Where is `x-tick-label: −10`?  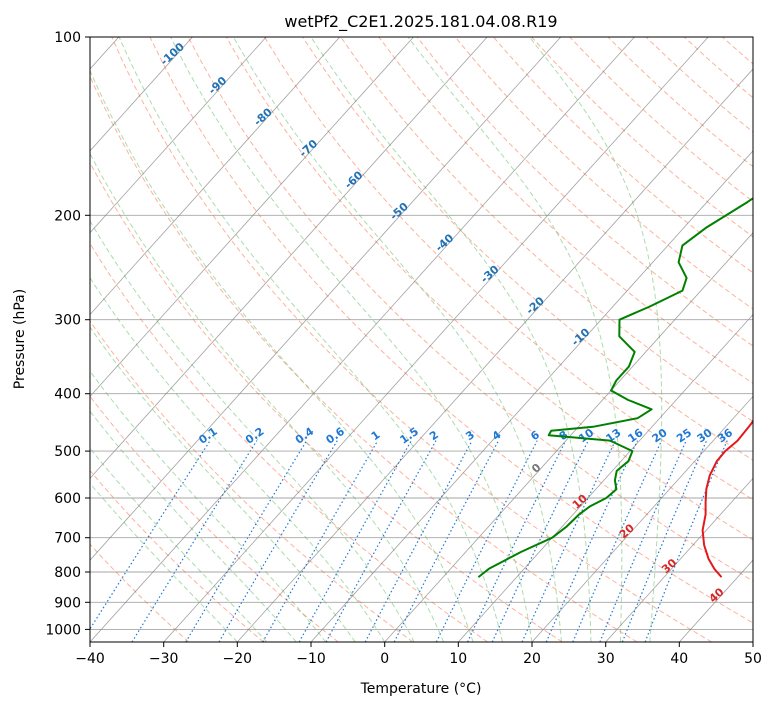 x-tick-label: −10 is located at coordinates (311, 659).